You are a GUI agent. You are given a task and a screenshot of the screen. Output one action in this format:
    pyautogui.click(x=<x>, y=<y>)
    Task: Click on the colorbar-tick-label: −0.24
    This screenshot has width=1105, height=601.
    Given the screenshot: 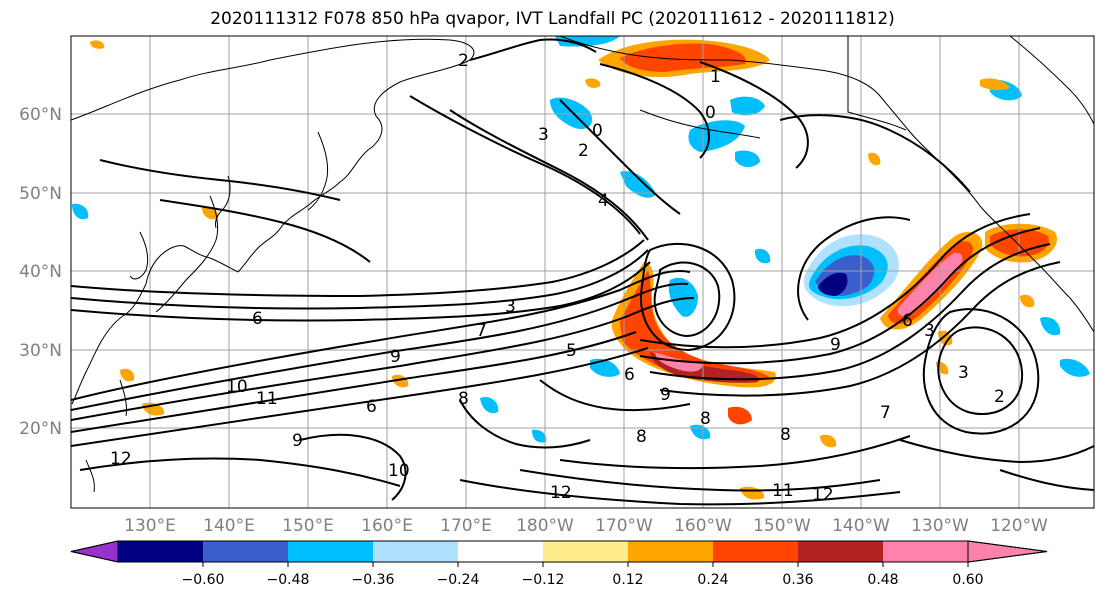 What is the action you would take?
    pyautogui.click(x=458, y=580)
    